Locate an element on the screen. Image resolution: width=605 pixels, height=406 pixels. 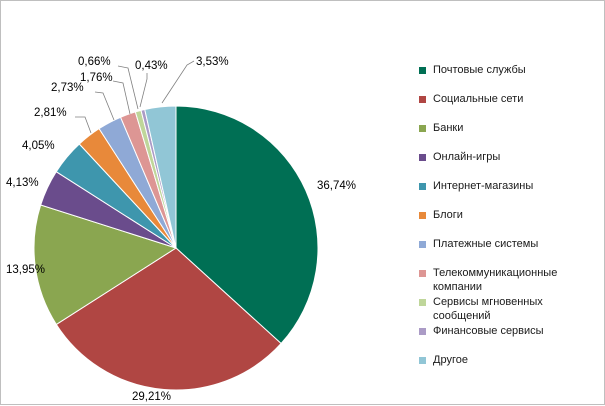
legend-item: Другое is located at coordinates (511, 360).